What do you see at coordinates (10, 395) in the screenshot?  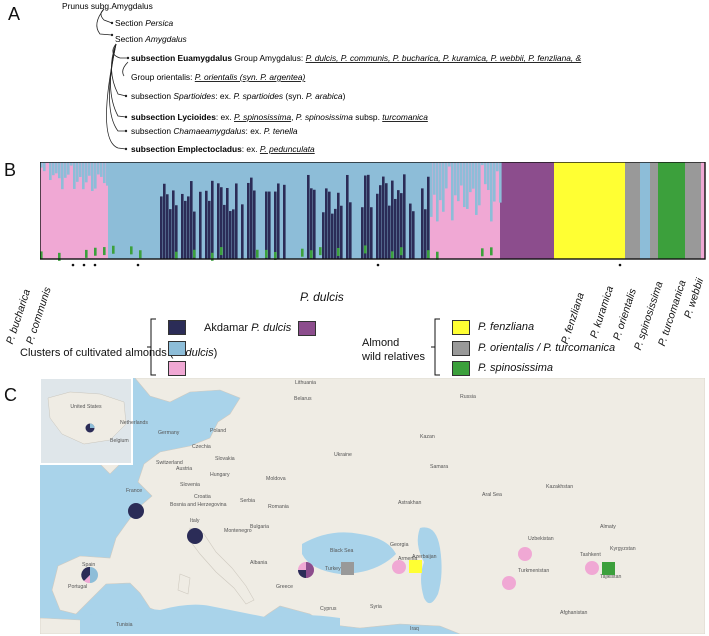 I see `panel-letter-c: C` at bounding box center [10, 395].